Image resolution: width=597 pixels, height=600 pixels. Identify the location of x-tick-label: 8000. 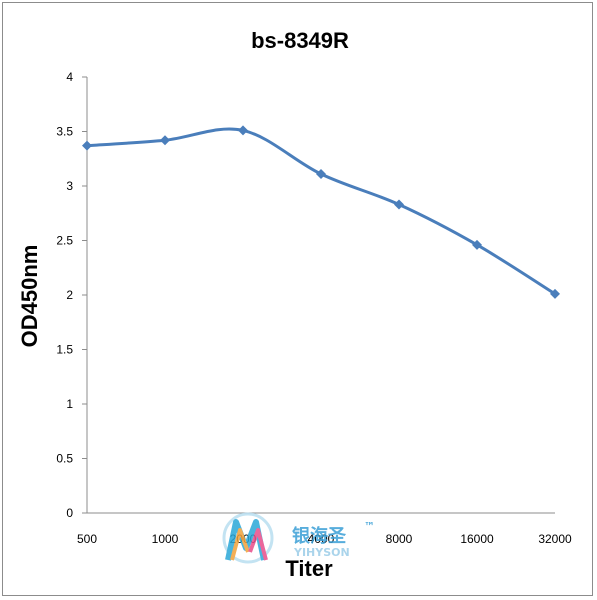
(399, 539).